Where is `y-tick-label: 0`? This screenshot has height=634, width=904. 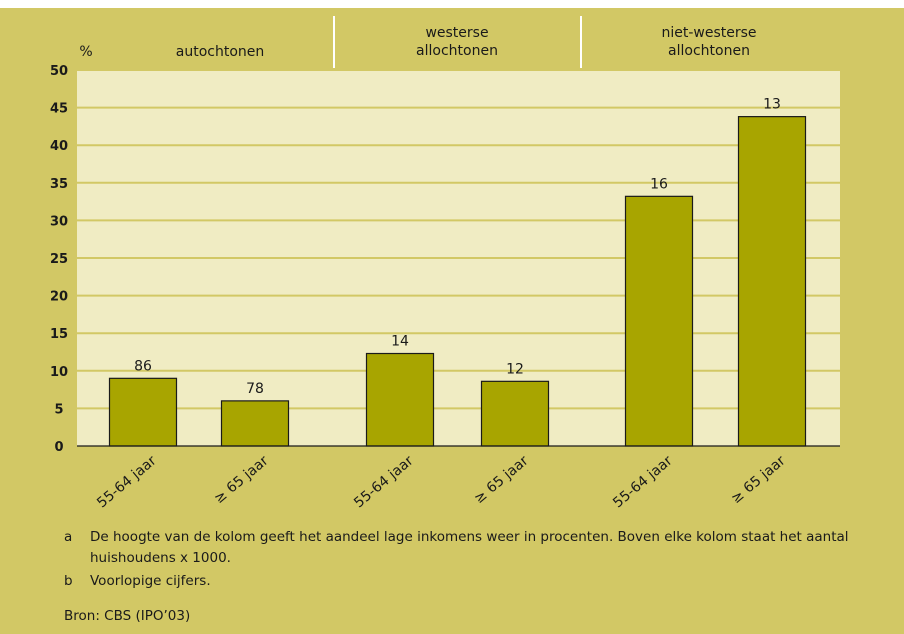 y-tick-label: 0 is located at coordinates (58, 447).